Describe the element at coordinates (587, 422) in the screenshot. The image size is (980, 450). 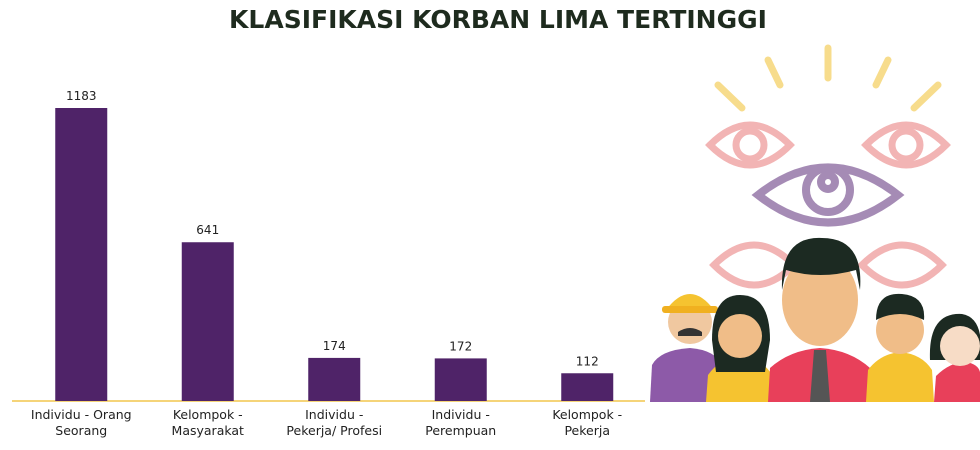
I see `x-tick-label: Kelompok - Pekerja` at that location.